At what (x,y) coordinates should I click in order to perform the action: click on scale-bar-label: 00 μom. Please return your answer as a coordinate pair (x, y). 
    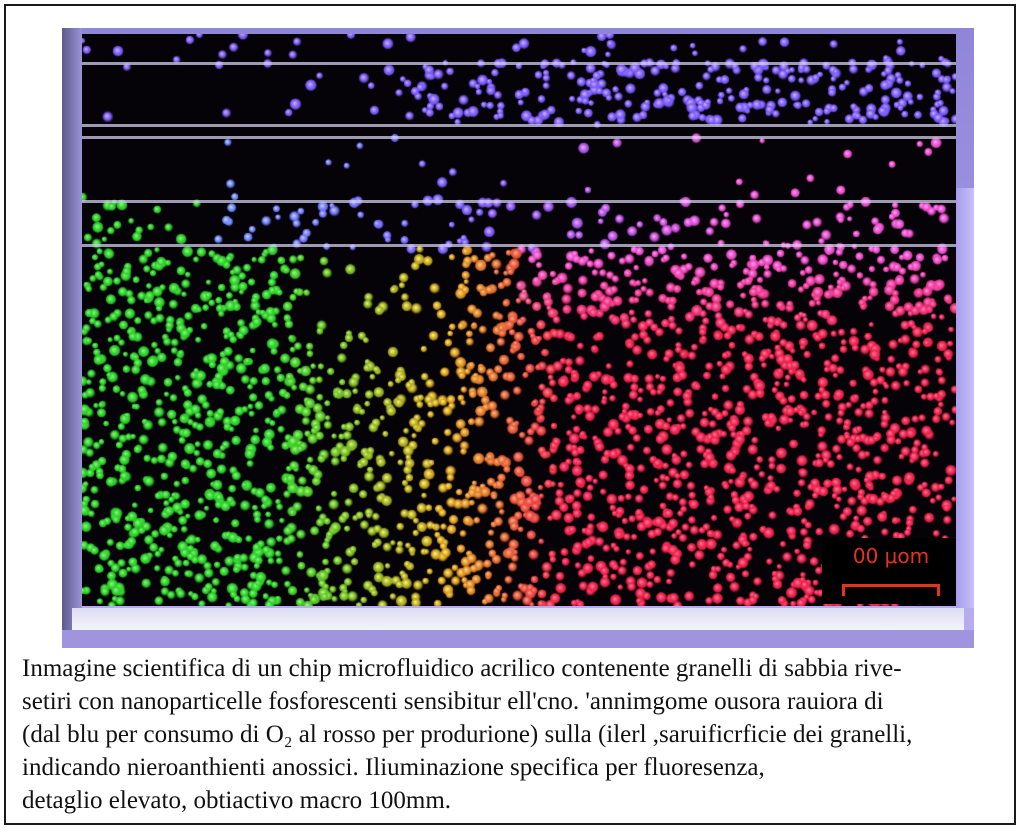
    Looking at the image, I should click on (891, 556).